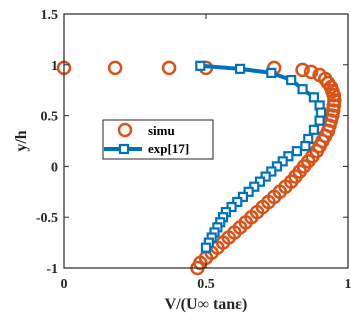 The height and width of the screenshot is (327, 351). Describe the element at coordinates (50, 15) in the screenshot. I see `y-tick-label: 1.5` at that location.